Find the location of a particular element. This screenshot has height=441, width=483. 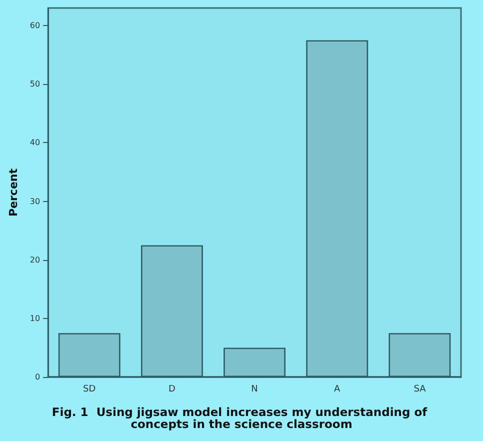

y-tick-label: 40 is located at coordinates (35, 143).